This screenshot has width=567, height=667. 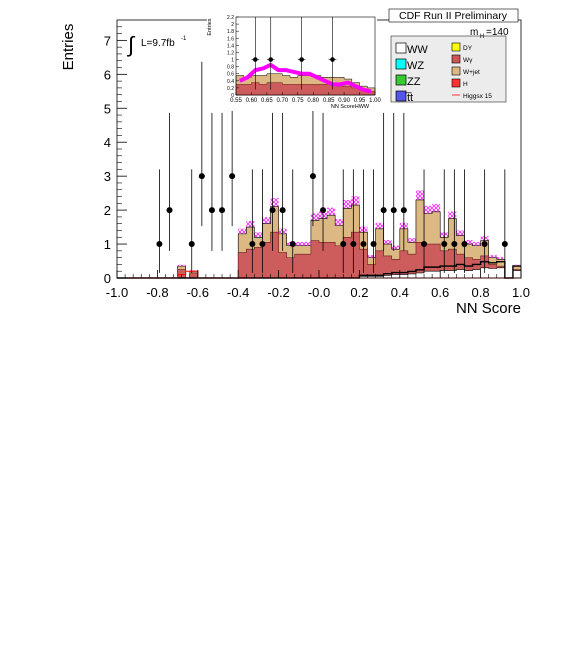 I want to click on inset-y-tick-label: 0.6, so click(x=230, y=75).